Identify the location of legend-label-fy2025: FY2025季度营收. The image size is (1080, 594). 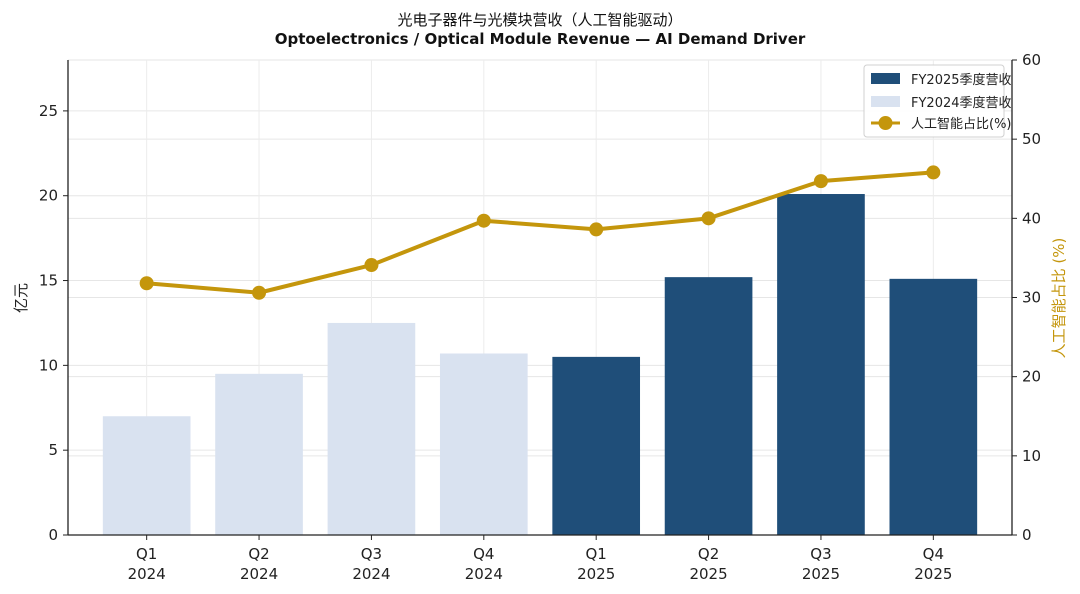
(961, 80).